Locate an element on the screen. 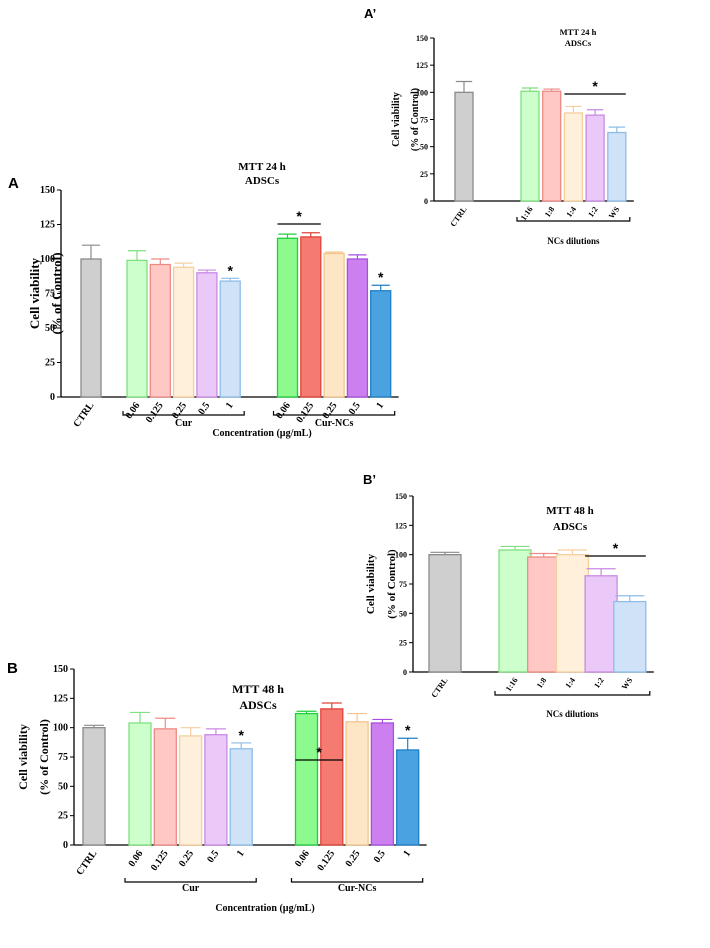 The image size is (710, 948). x-tick-label: 1:4 is located at coordinates (571, 212).